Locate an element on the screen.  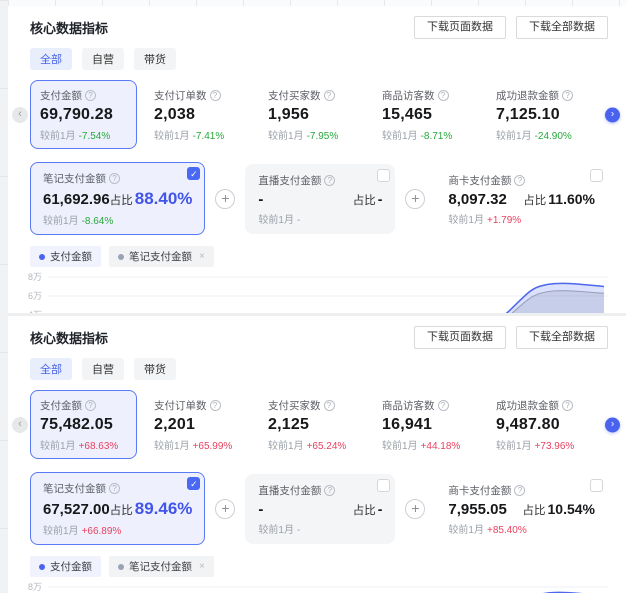
share-value: 89.46% is located at coordinates (163, 509).